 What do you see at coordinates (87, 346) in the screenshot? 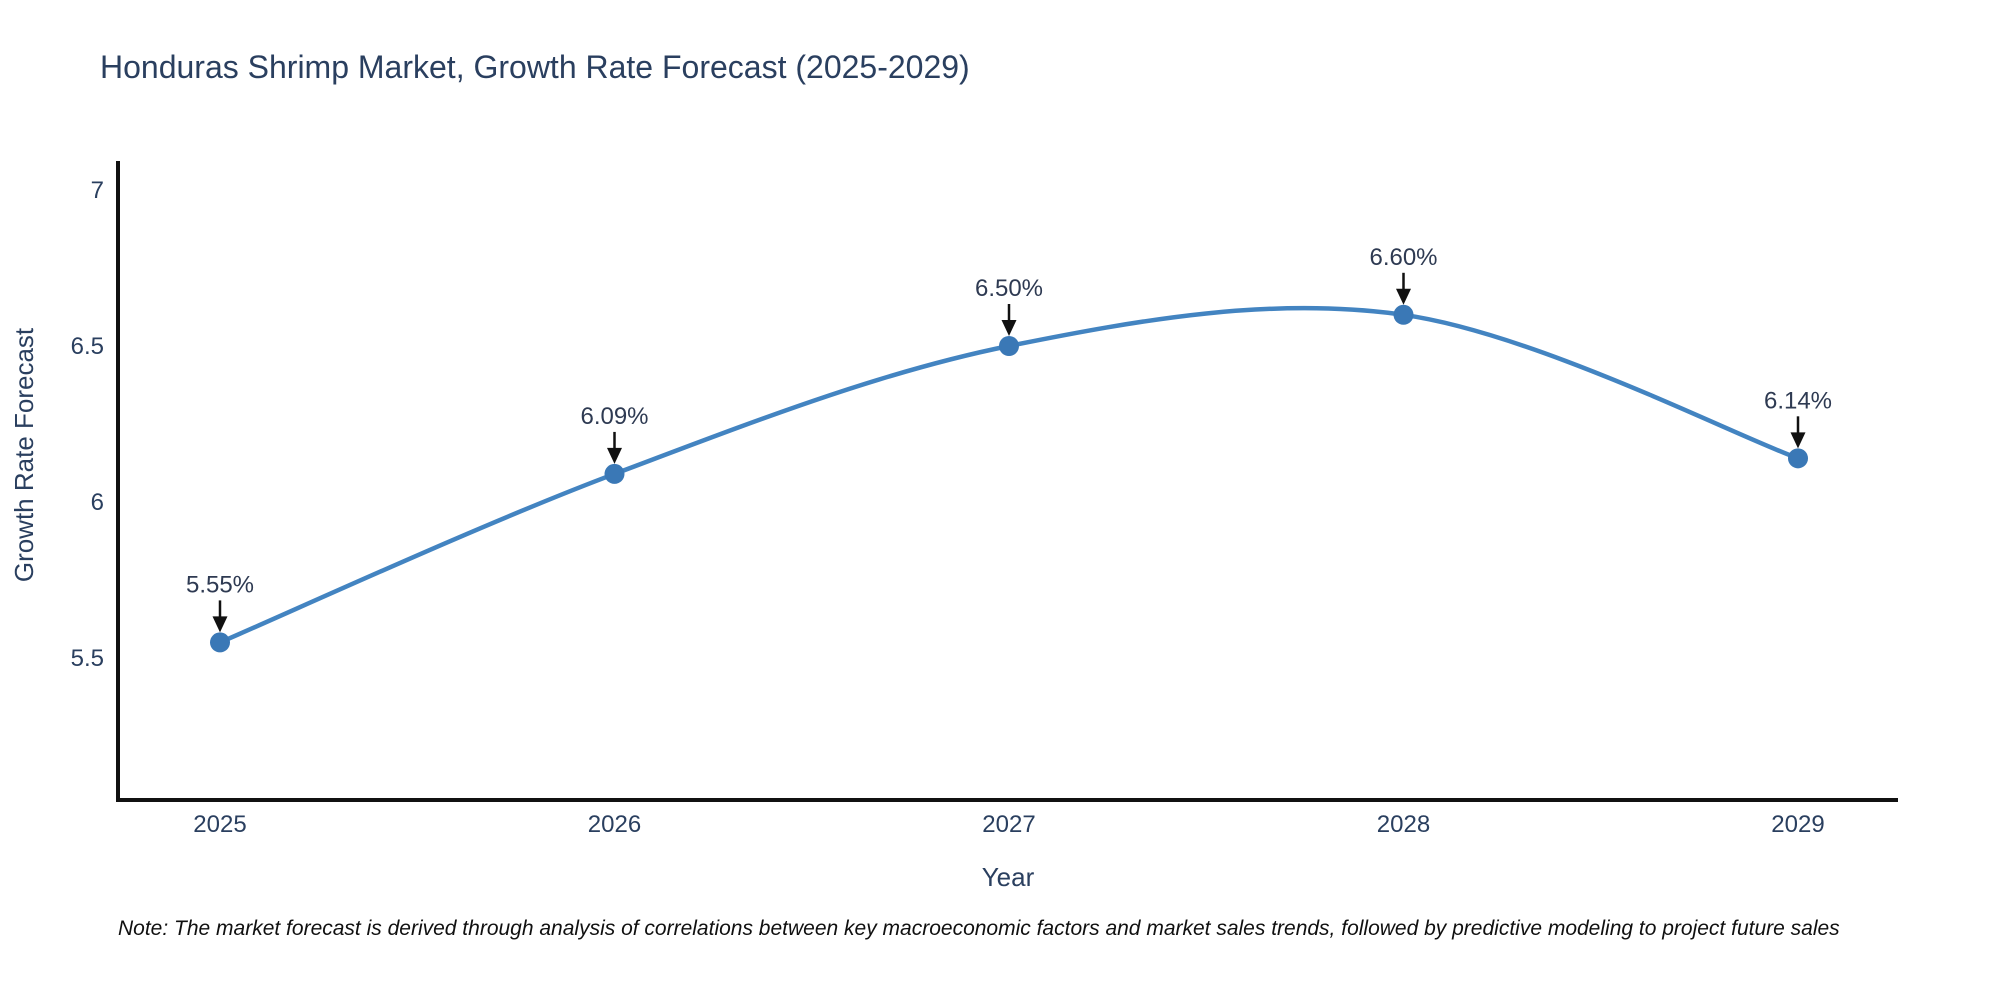
I see `y-tick-label: 6.5` at bounding box center [87, 346].